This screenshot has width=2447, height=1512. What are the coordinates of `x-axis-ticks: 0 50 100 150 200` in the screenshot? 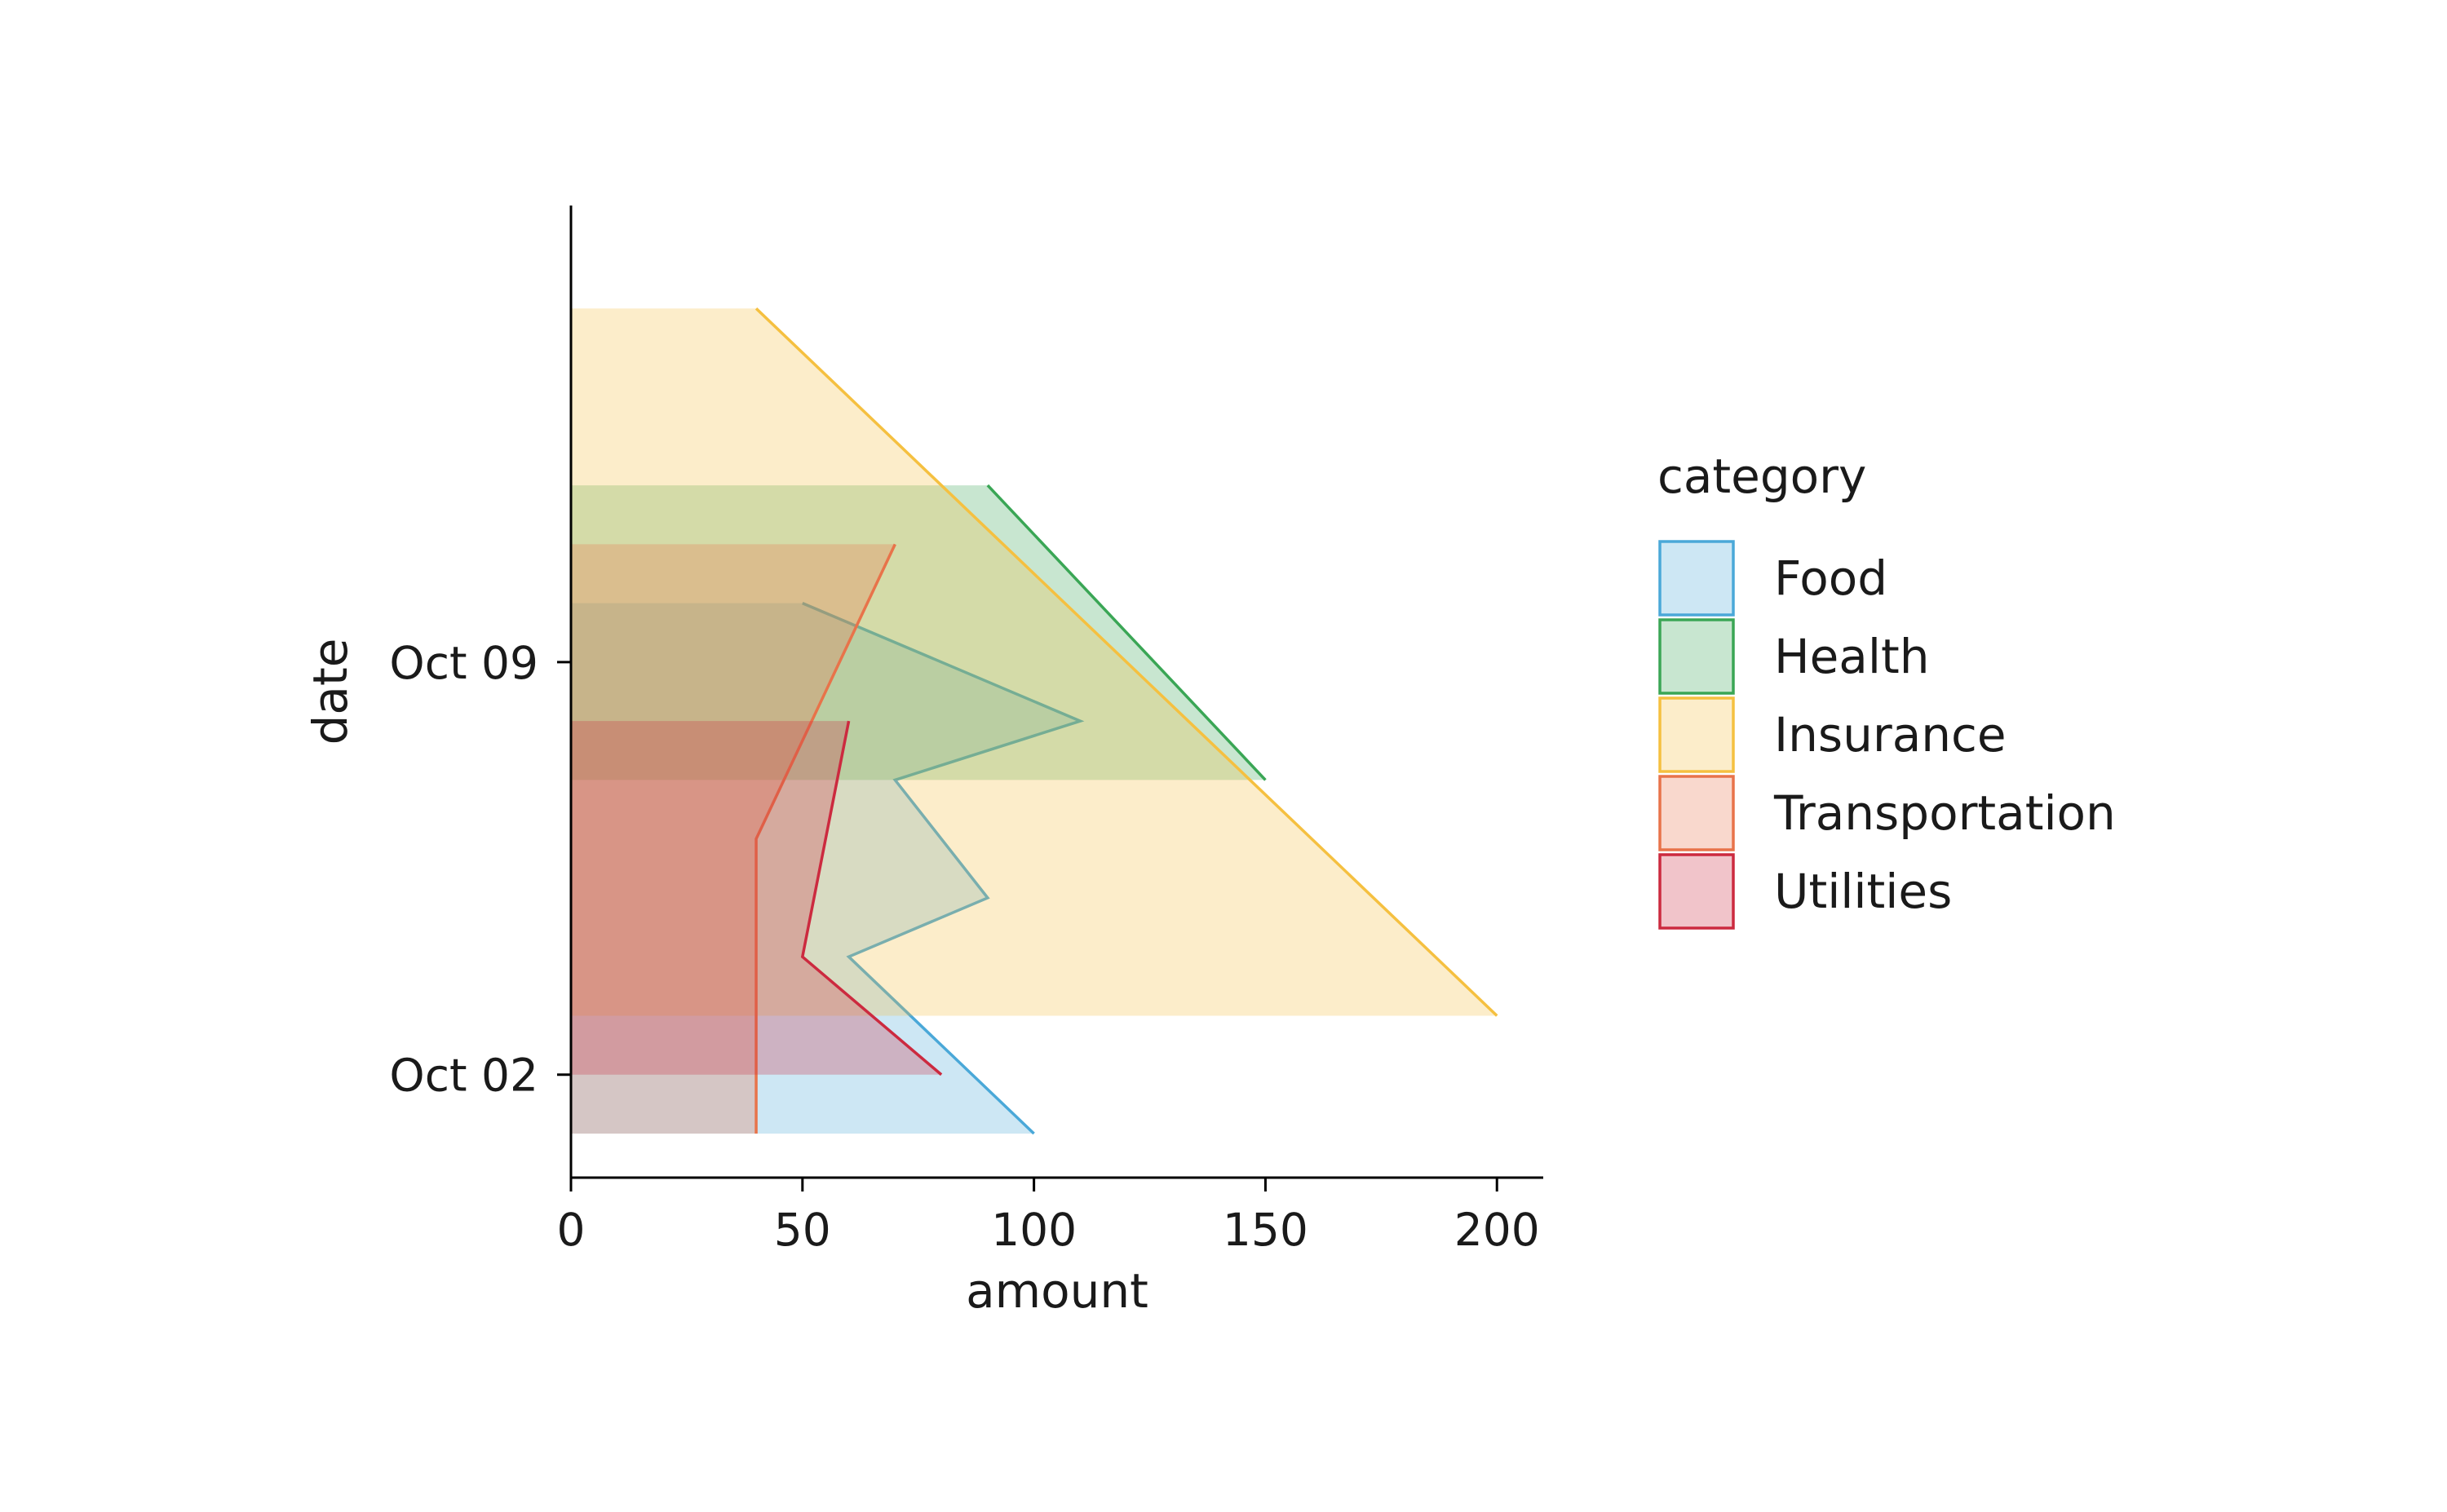 It's located at (1048, 1217).